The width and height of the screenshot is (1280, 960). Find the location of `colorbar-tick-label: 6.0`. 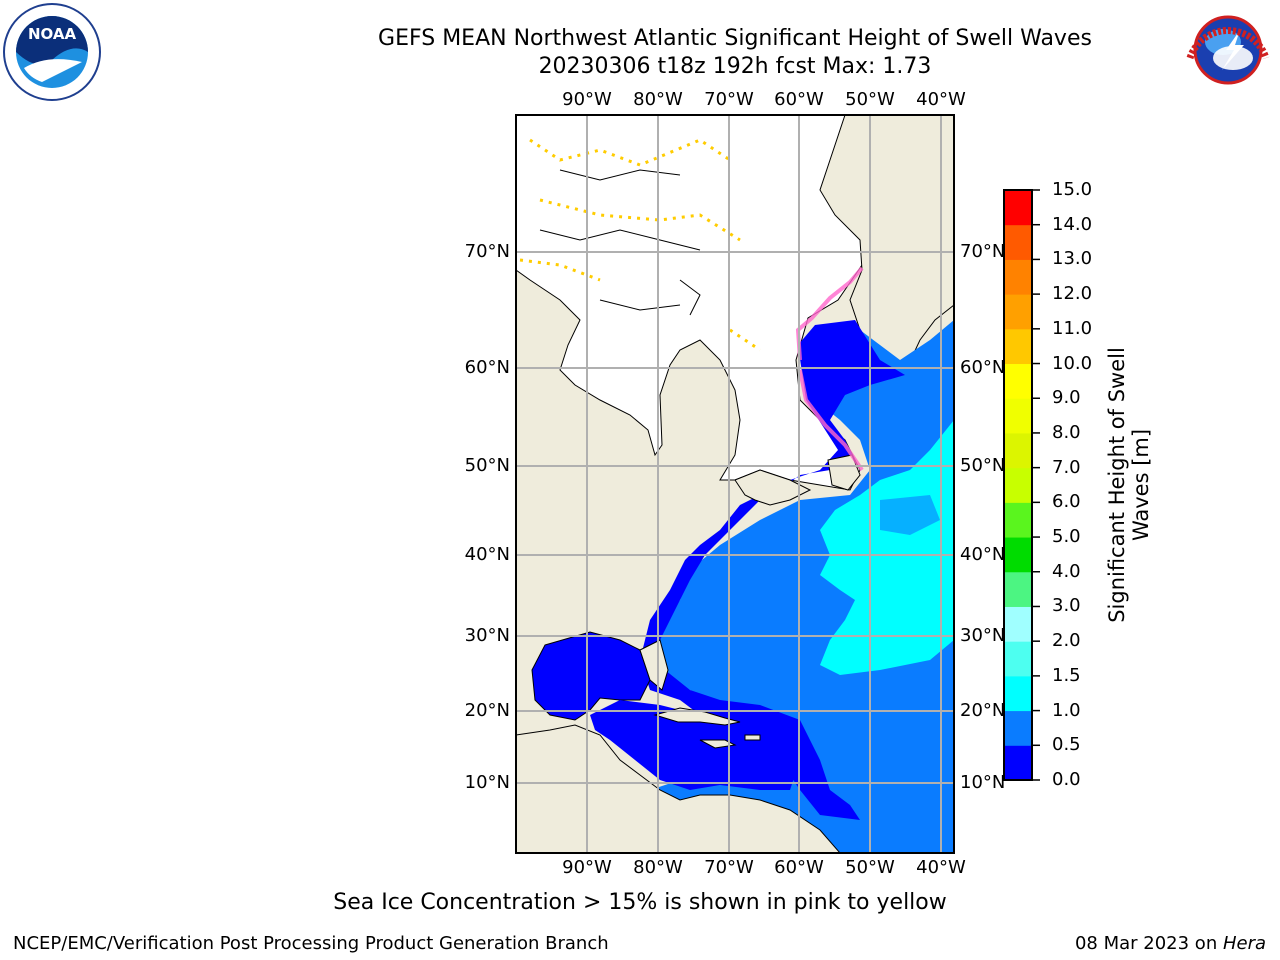

colorbar-tick-label: 6.0 is located at coordinates (1066, 502).